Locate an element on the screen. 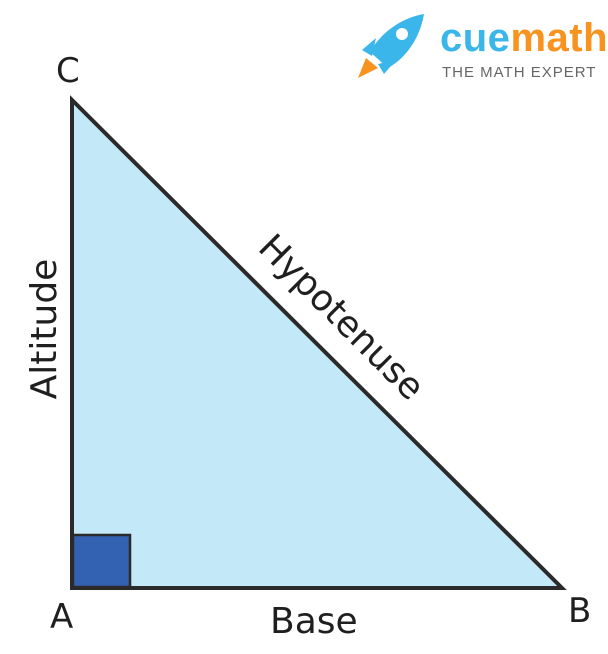 The height and width of the screenshot is (654, 608). vertex-label-c: C is located at coordinates (68, 71).